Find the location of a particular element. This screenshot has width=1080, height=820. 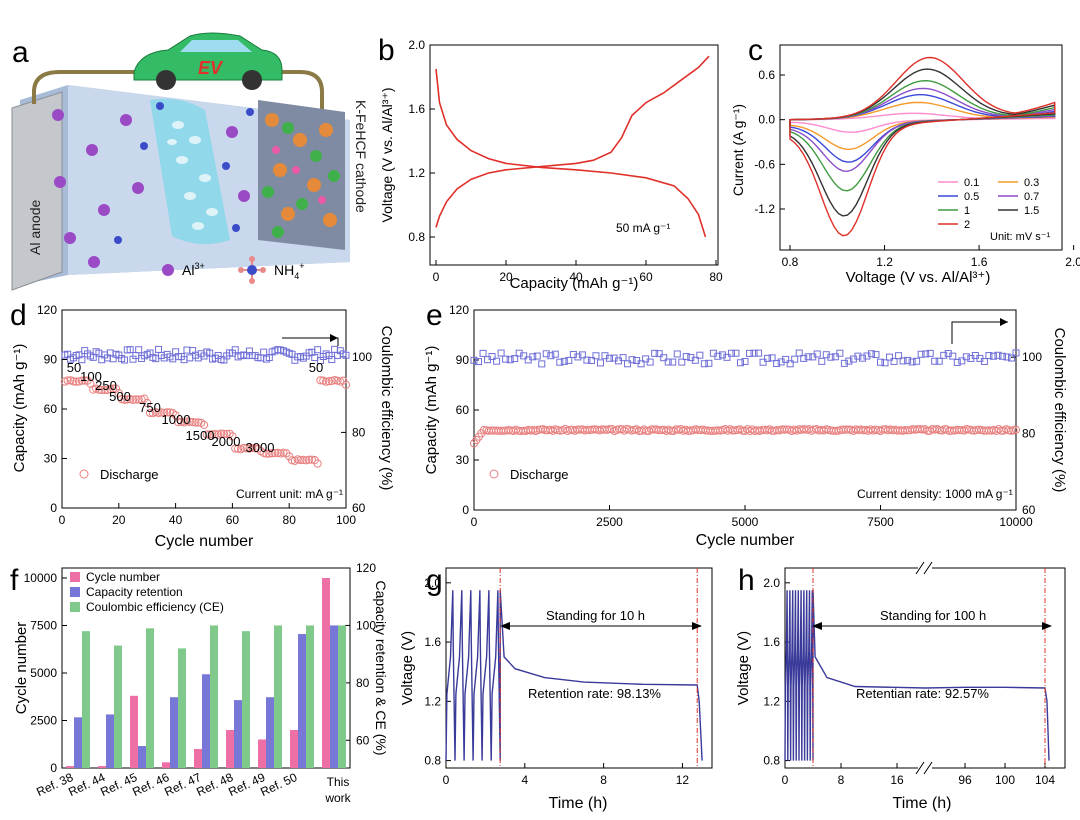

panel-h-ylabel: Voltage (V) is located at coordinates (743, 668).